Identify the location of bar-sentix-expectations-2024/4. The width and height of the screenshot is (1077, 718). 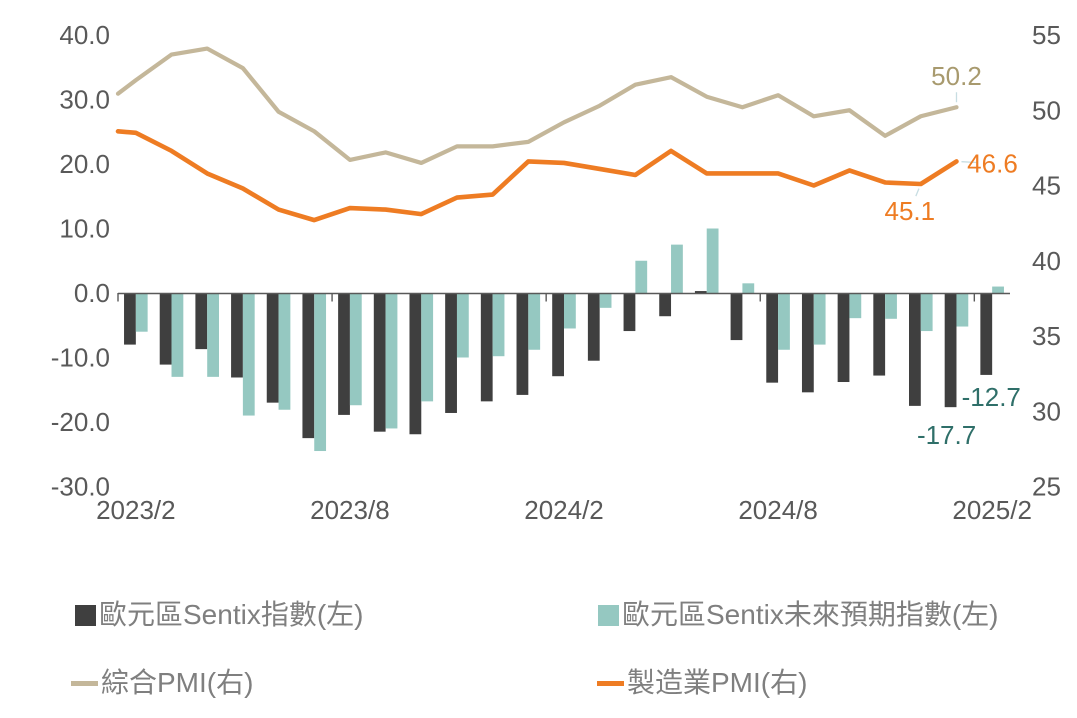
(641, 276).